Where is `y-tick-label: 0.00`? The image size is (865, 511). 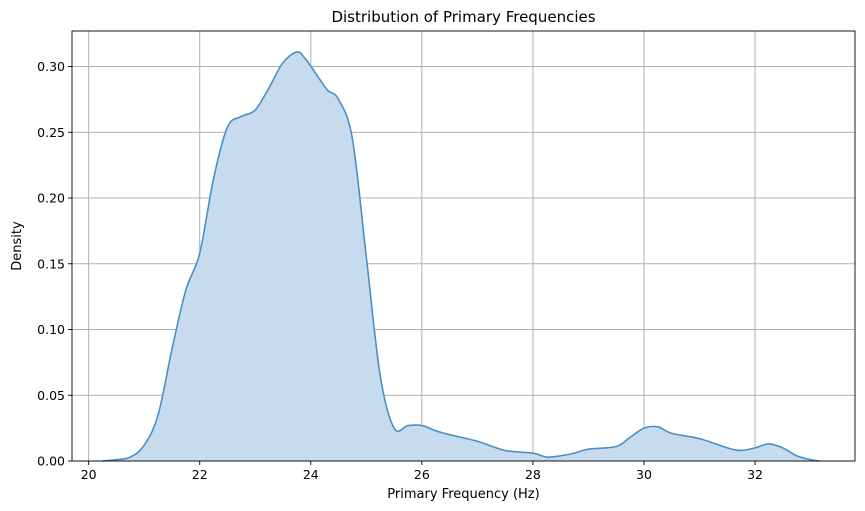
y-tick-label: 0.00 is located at coordinates (51, 461).